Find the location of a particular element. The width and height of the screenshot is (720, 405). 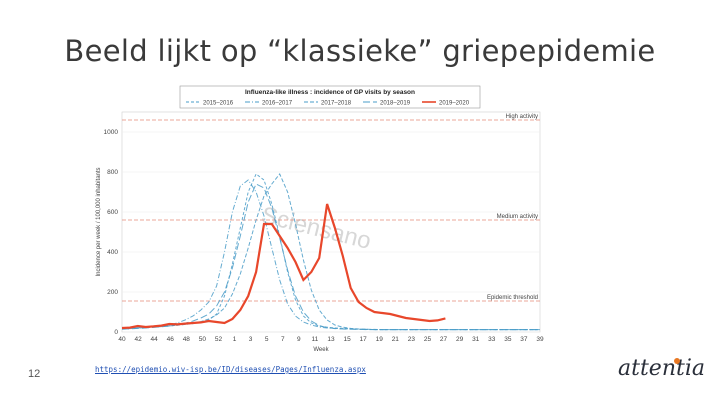

y-tick-label: 600 is located at coordinates (112, 212).